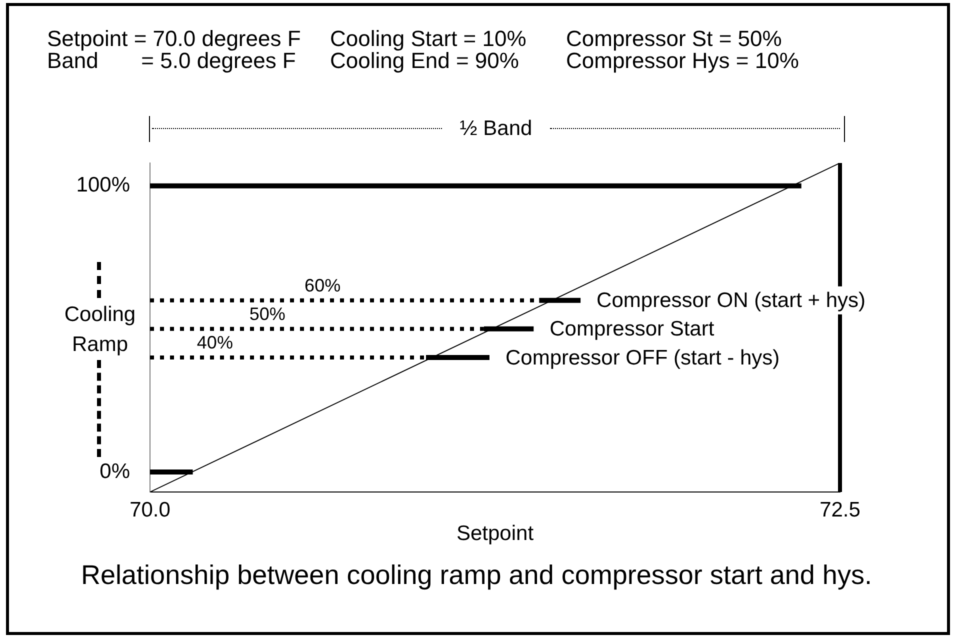 The height and width of the screenshot is (639, 953). What do you see at coordinates (150, 510) in the screenshot?
I see `x-tick-label: 70.0` at bounding box center [150, 510].